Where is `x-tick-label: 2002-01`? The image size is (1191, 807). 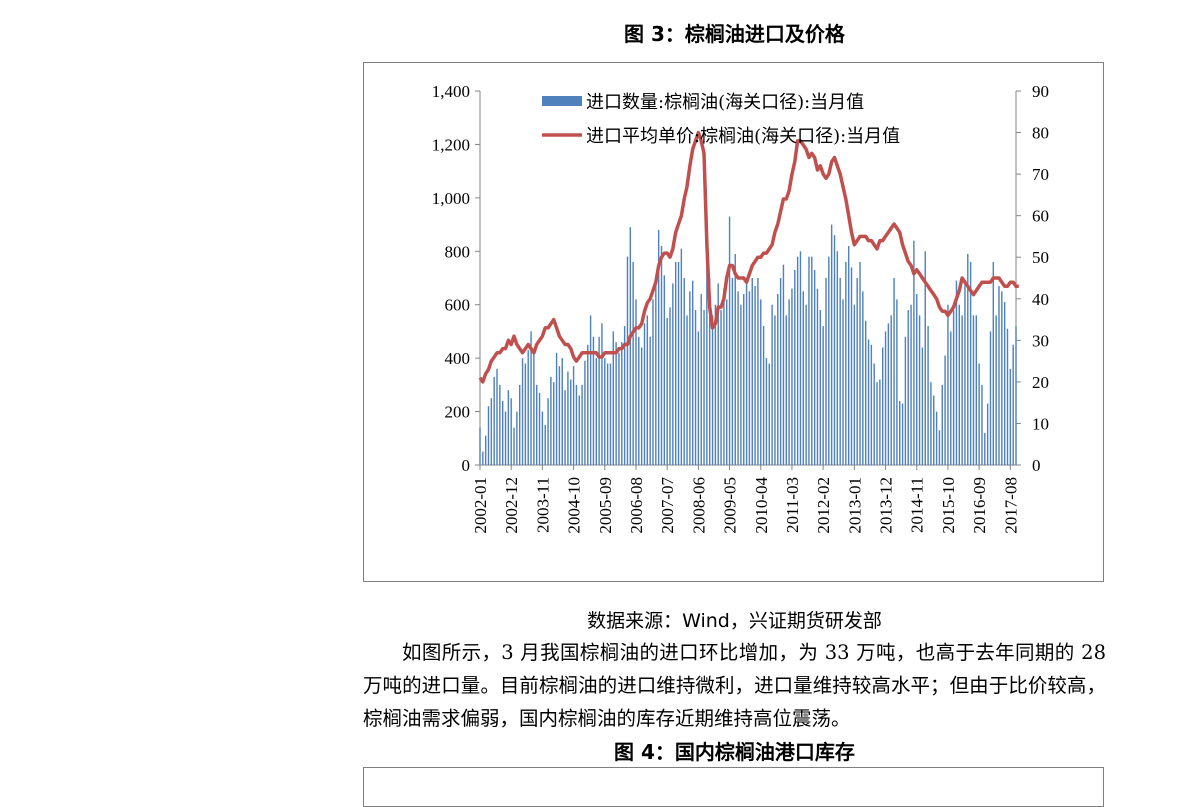
x-tick-label: 2002-01 is located at coordinates (480, 505).